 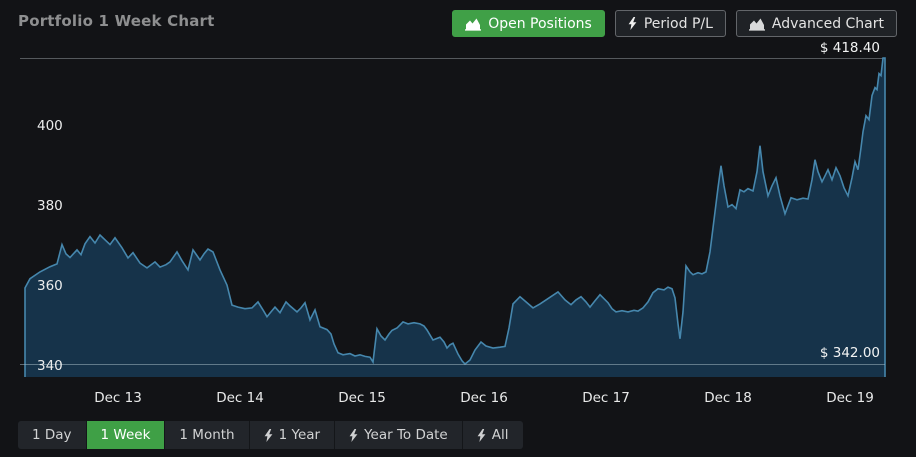 What do you see at coordinates (118, 398) in the screenshot?
I see `x-tick-dec-13: Dec 13` at bounding box center [118, 398].